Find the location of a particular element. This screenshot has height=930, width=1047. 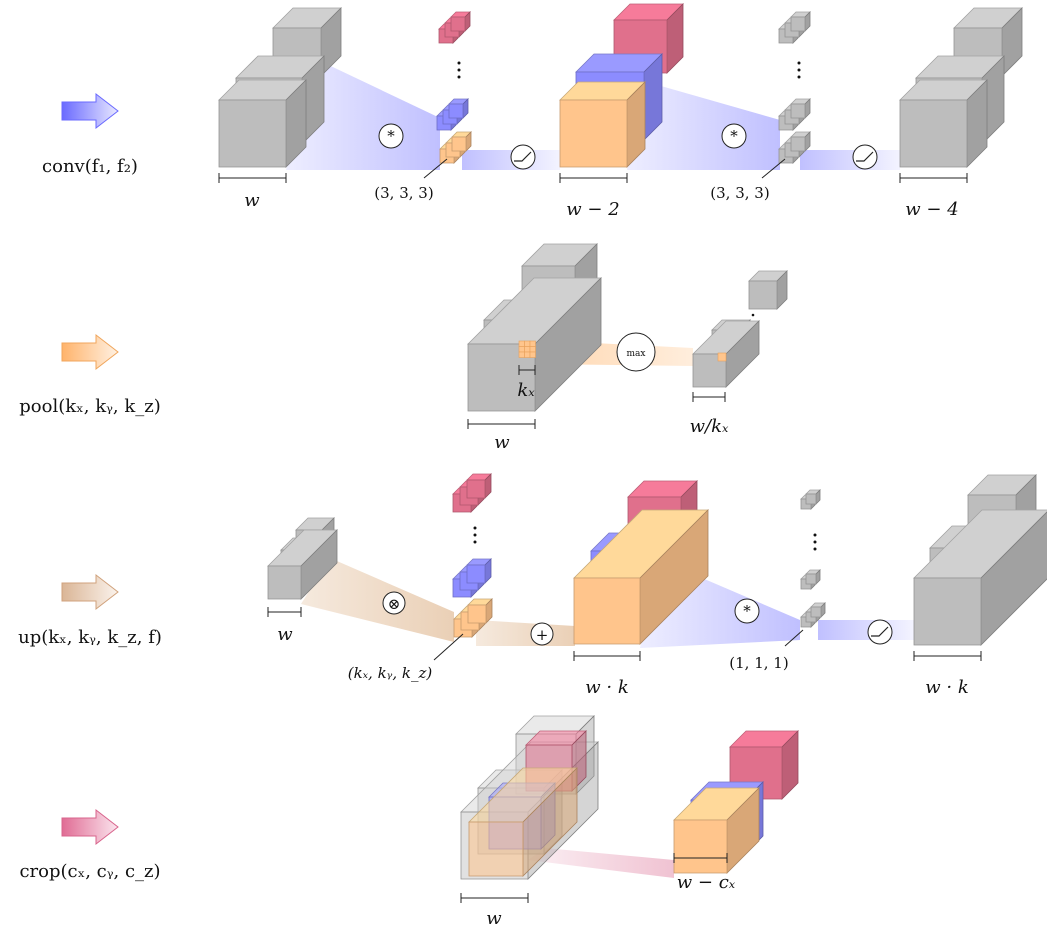

max-op-symbol: max is located at coordinates (636, 352).